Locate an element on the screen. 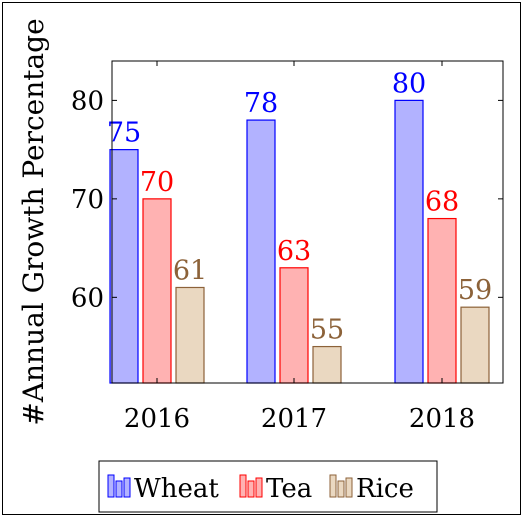  y-axis-label: #Annual Growth Percentage is located at coordinates (33, 221).